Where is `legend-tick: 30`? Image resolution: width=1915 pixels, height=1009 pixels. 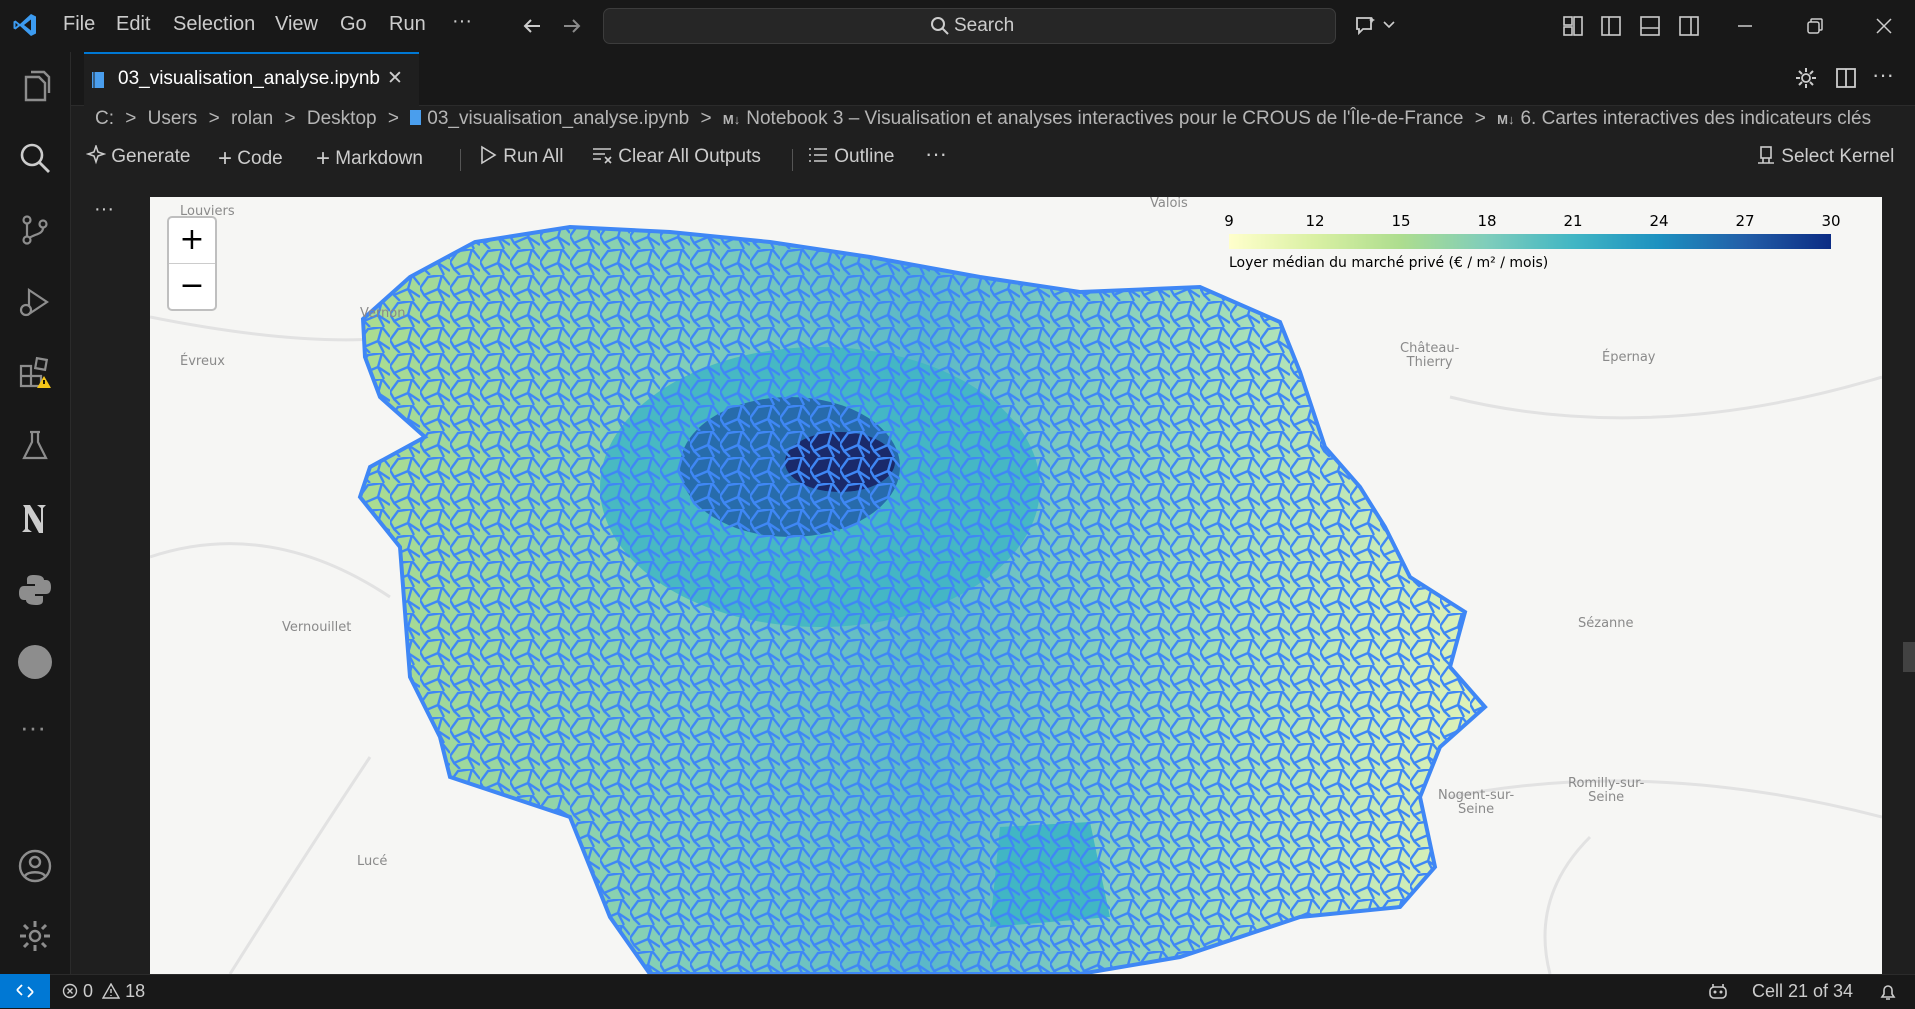
legend-tick: 30 is located at coordinates (1831, 221).